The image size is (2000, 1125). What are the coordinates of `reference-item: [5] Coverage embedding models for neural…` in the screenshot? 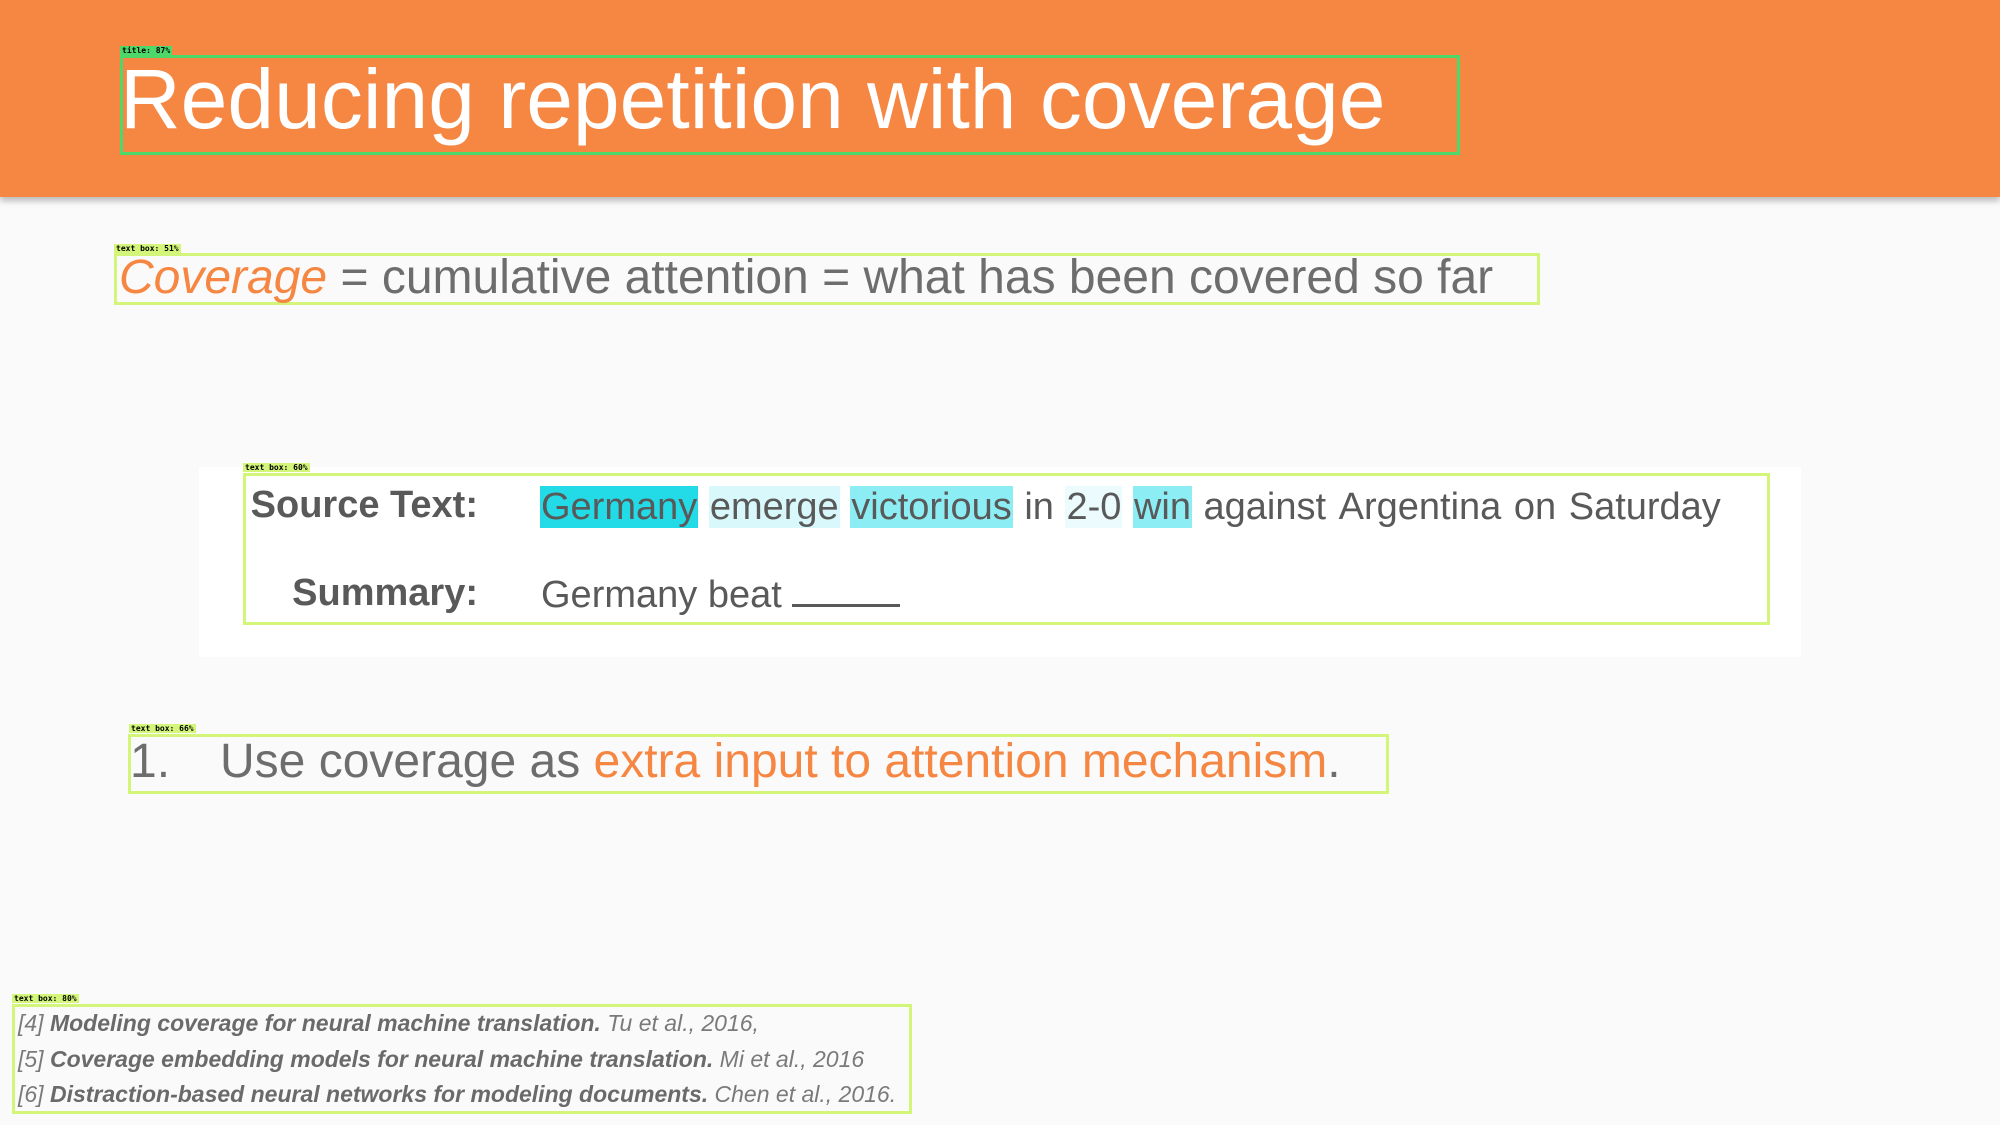 It's located at (441, 1058).